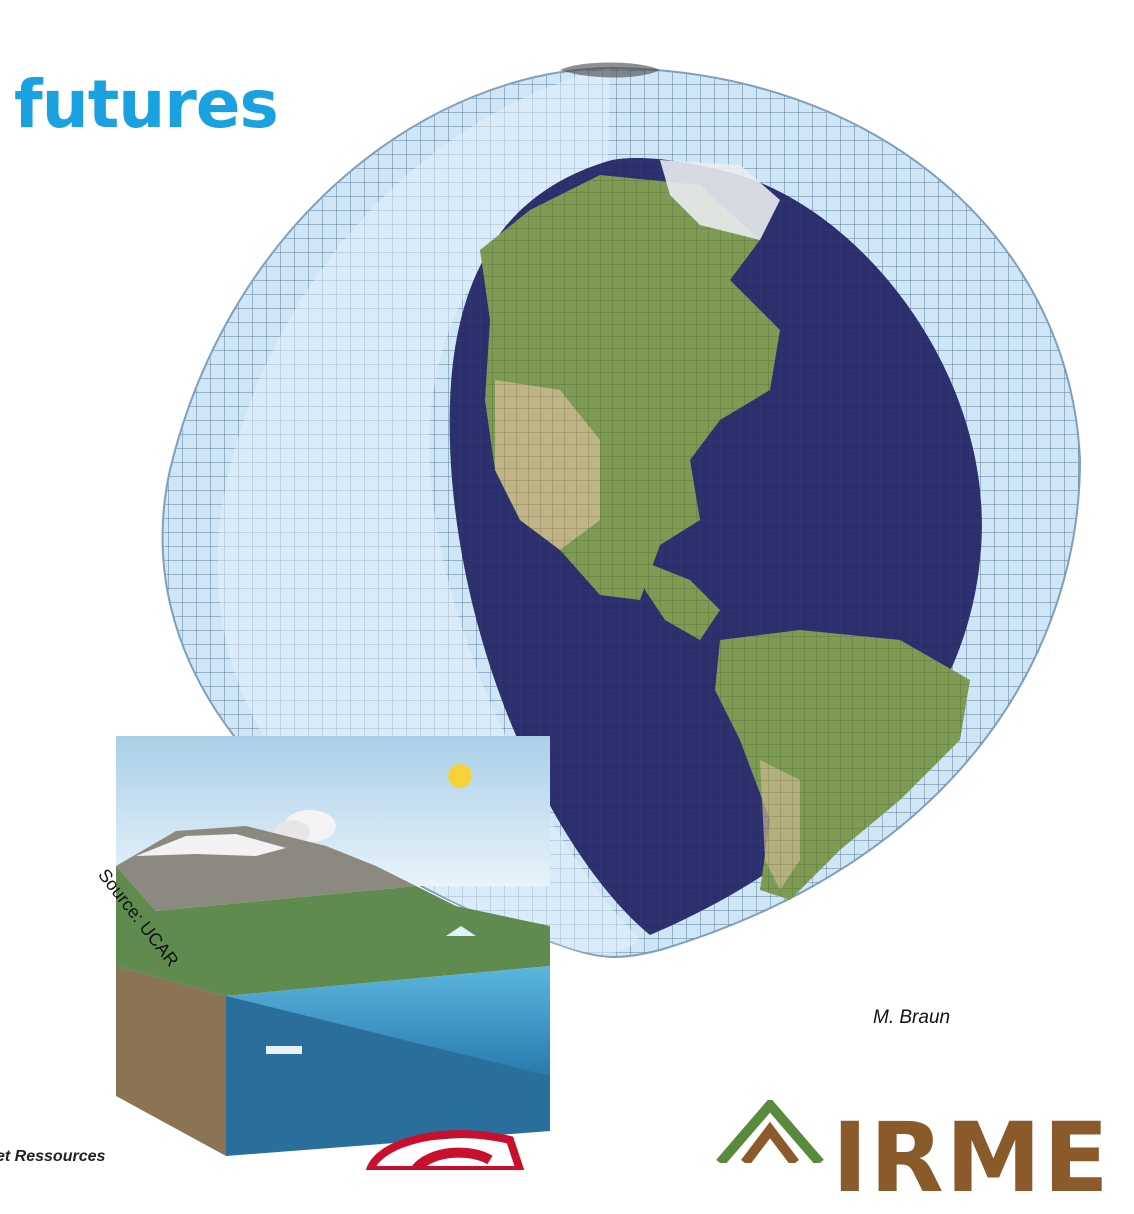 The image size is (1134, 1214). I want to click on slide-title: futures, so click(146, 104).